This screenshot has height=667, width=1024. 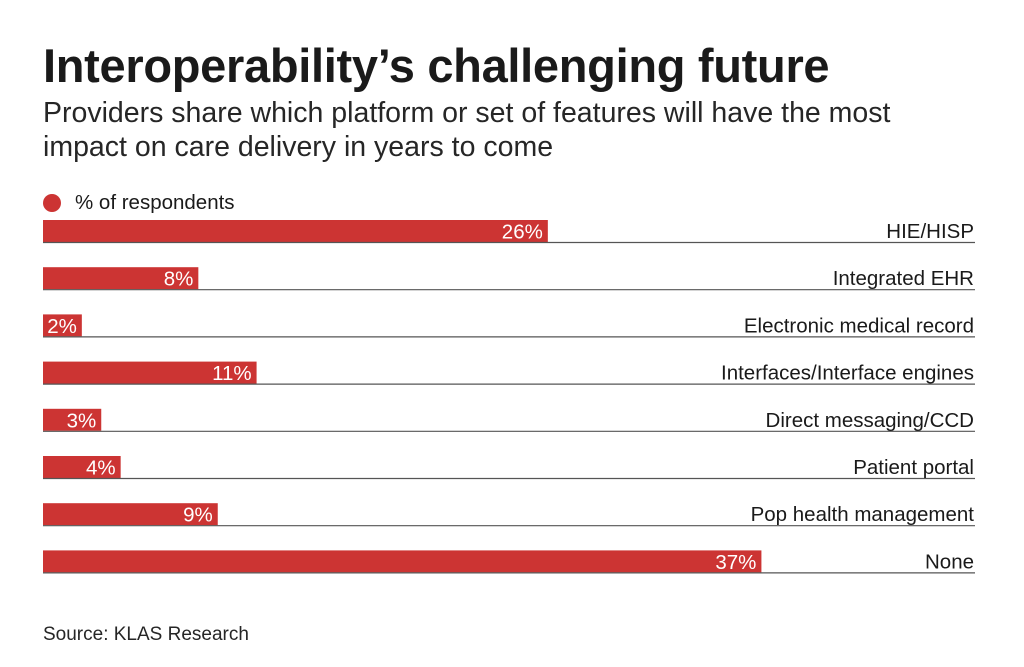 What do you see at coordinates (847, 373) in the screenshot?
I see `category-label: Interfaces/Interface engines` at bounding box center [847, 373].